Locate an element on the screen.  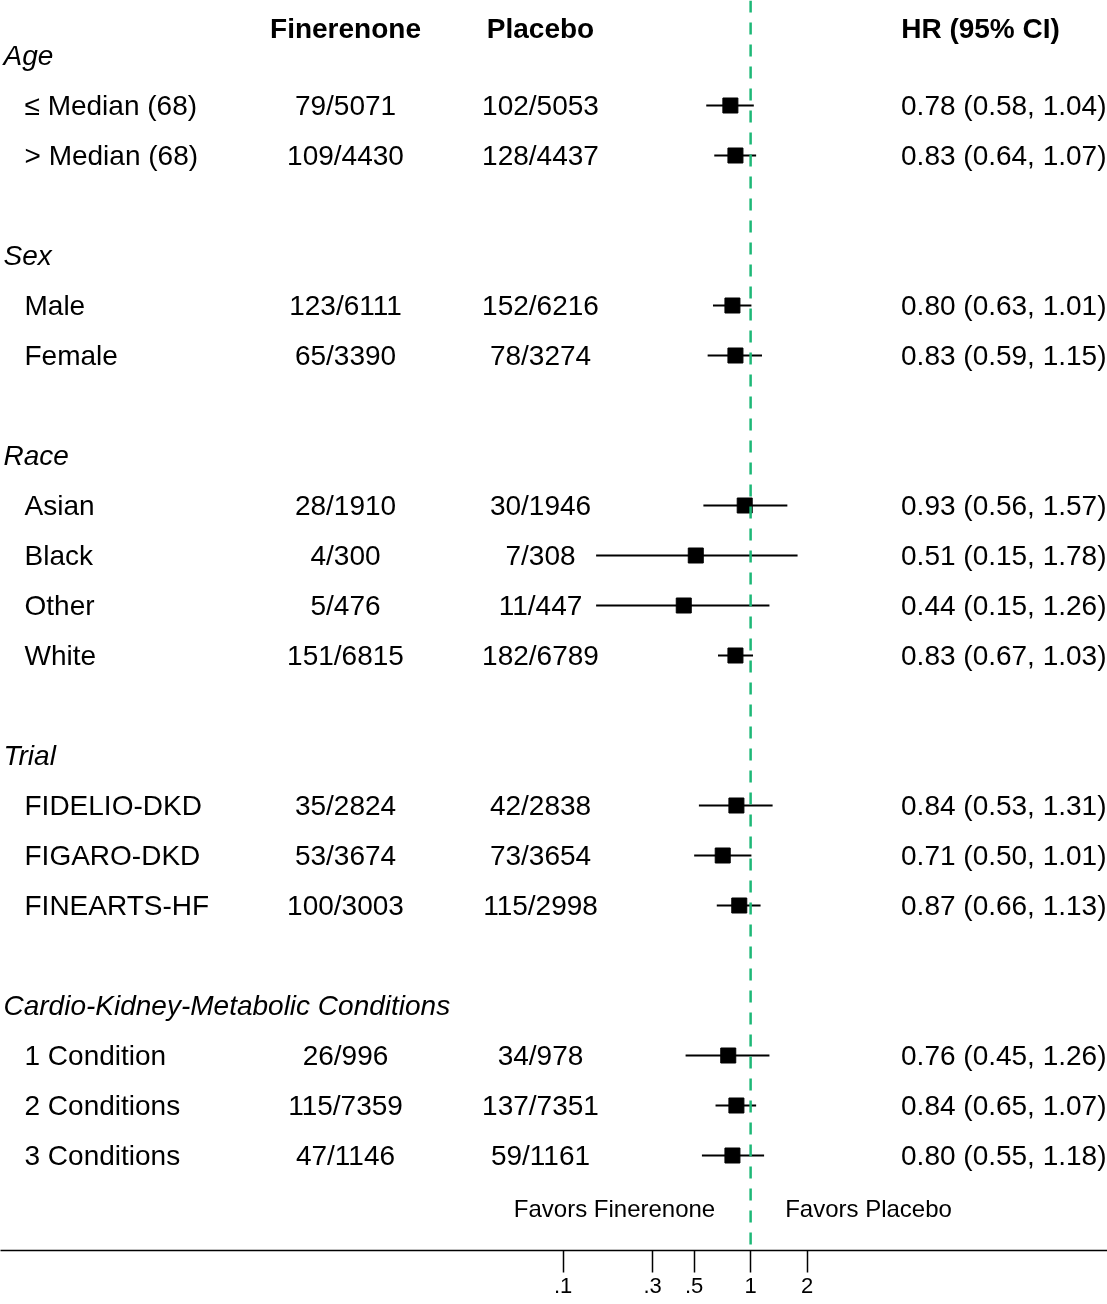
text: Favors Placebo is located at coordinates (868, 1208).